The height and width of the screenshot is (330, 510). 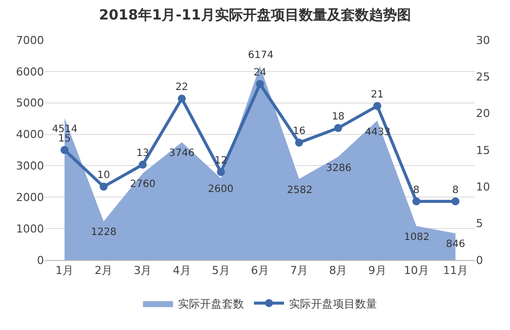 What do you see at coordinates (64, 139) in the screenshot?
I see `data-label: 15` at bounding box center [64, 139].